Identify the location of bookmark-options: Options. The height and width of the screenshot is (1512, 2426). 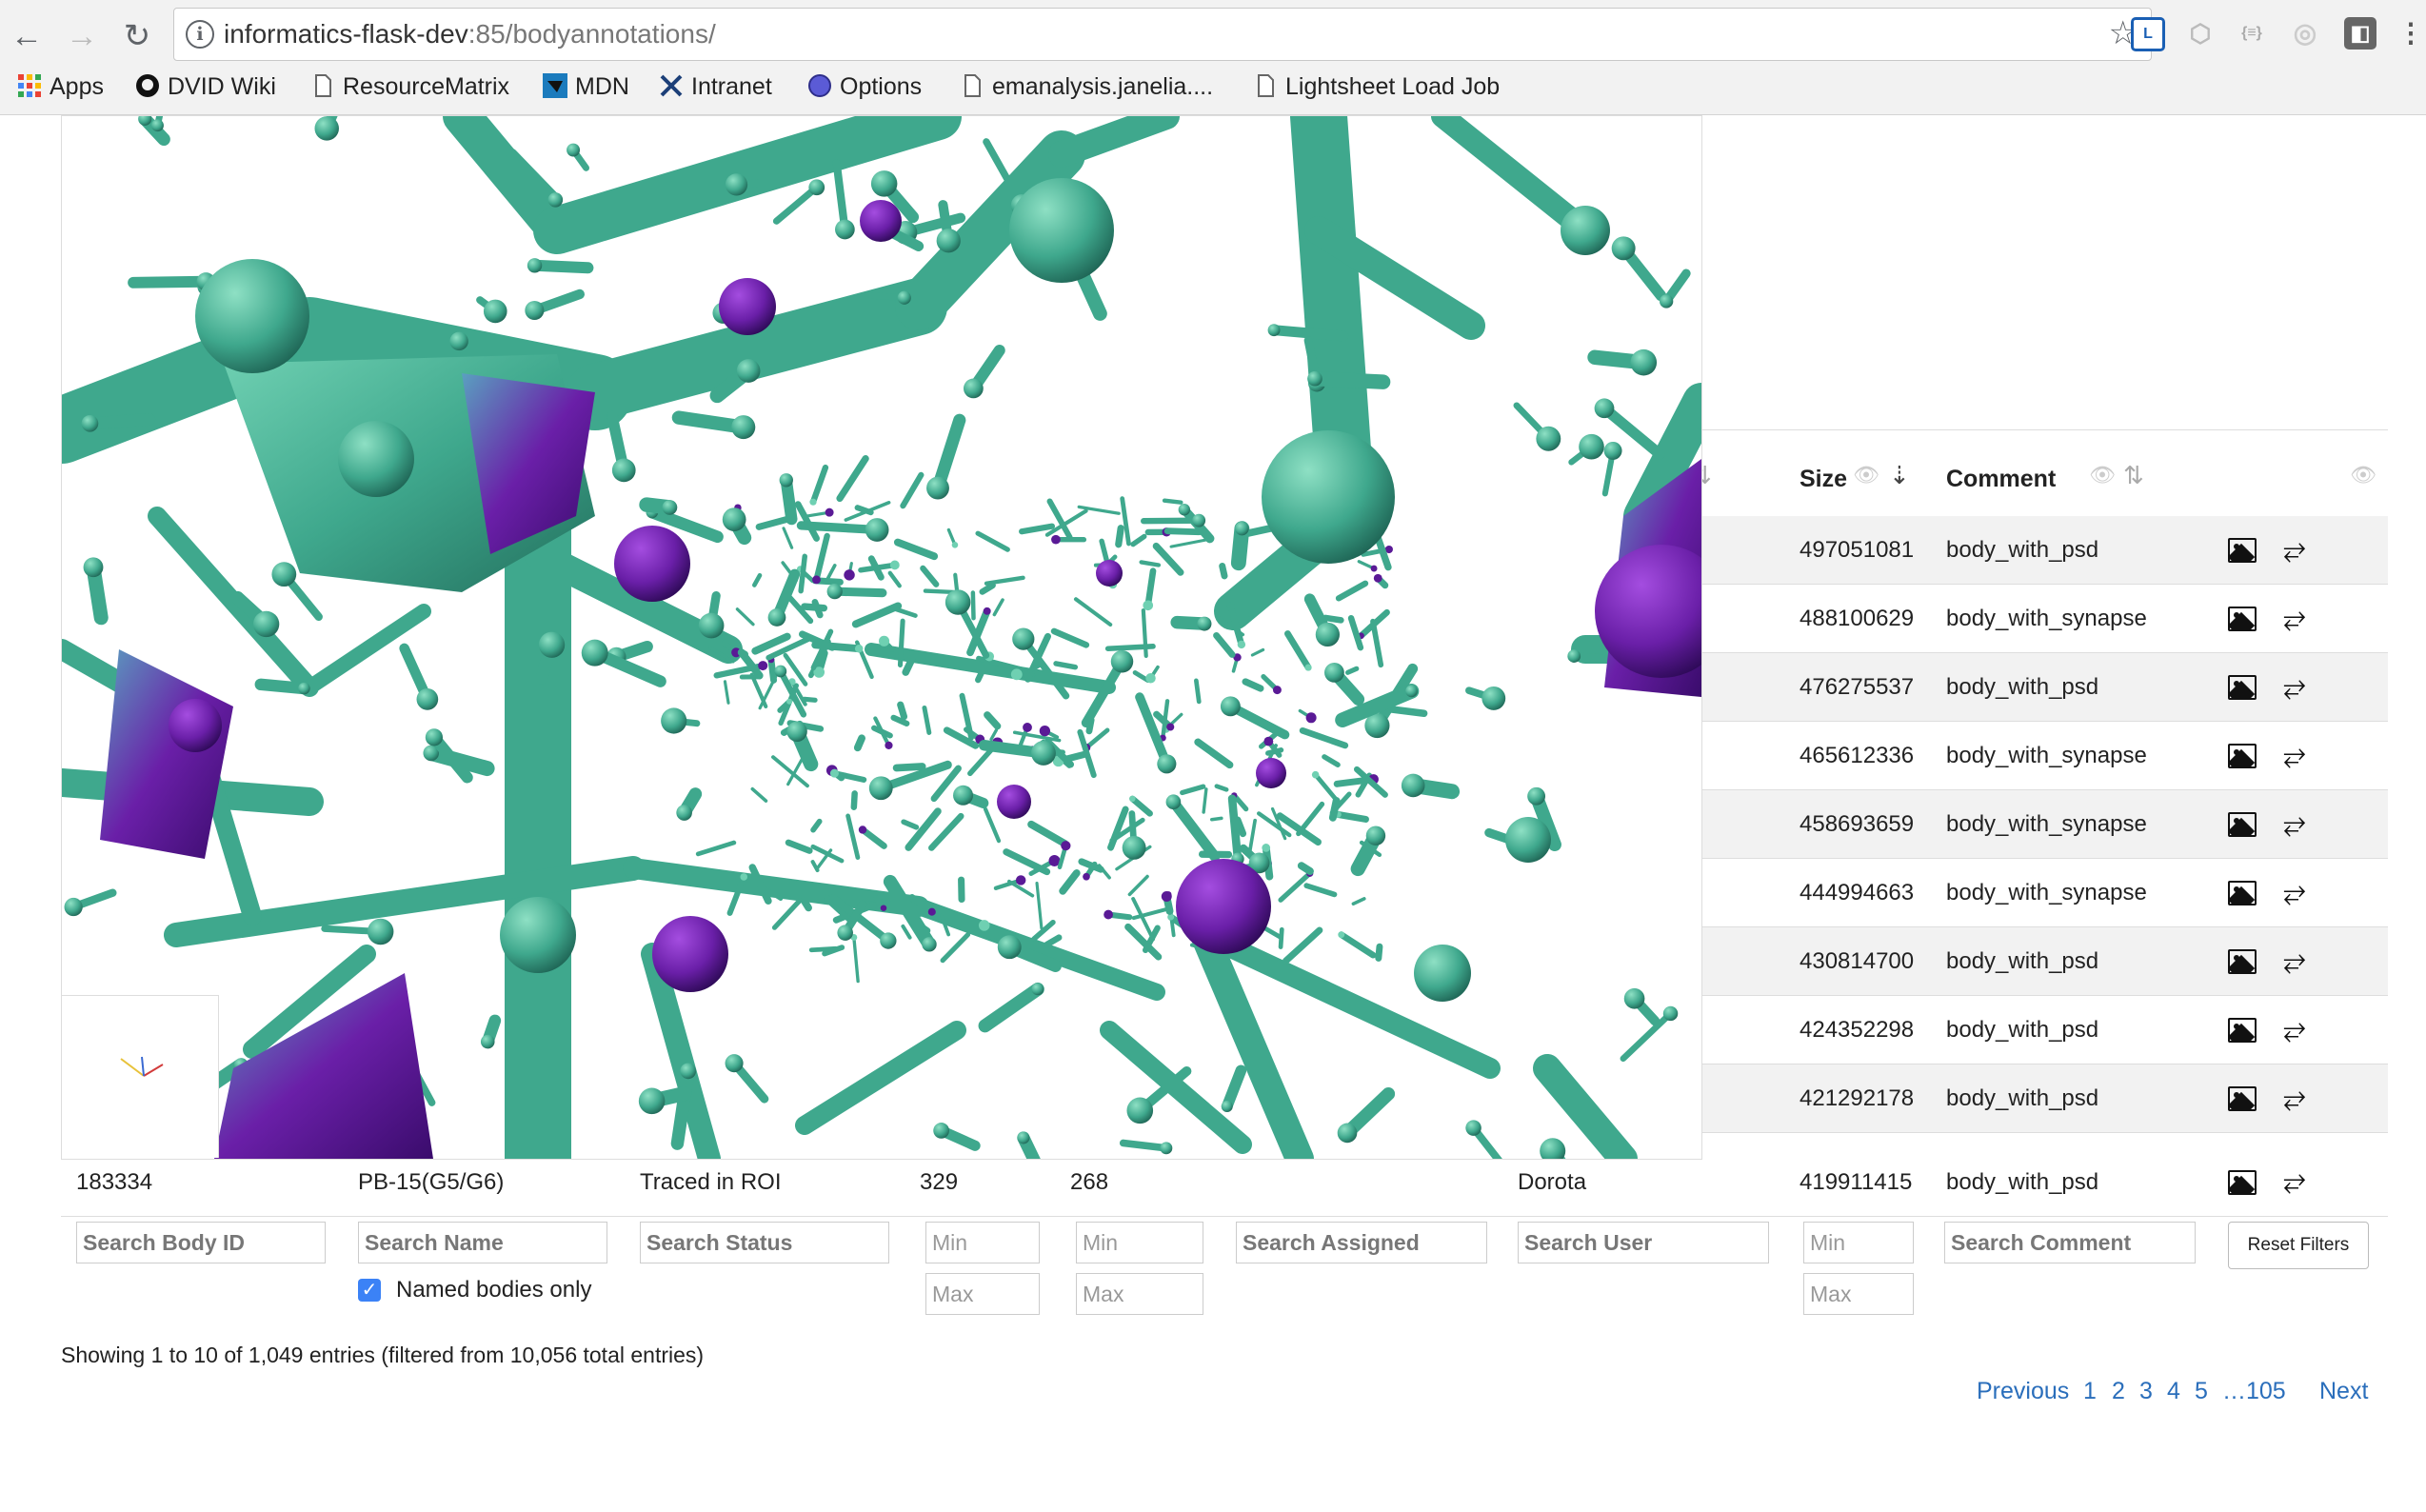
(864, 86).